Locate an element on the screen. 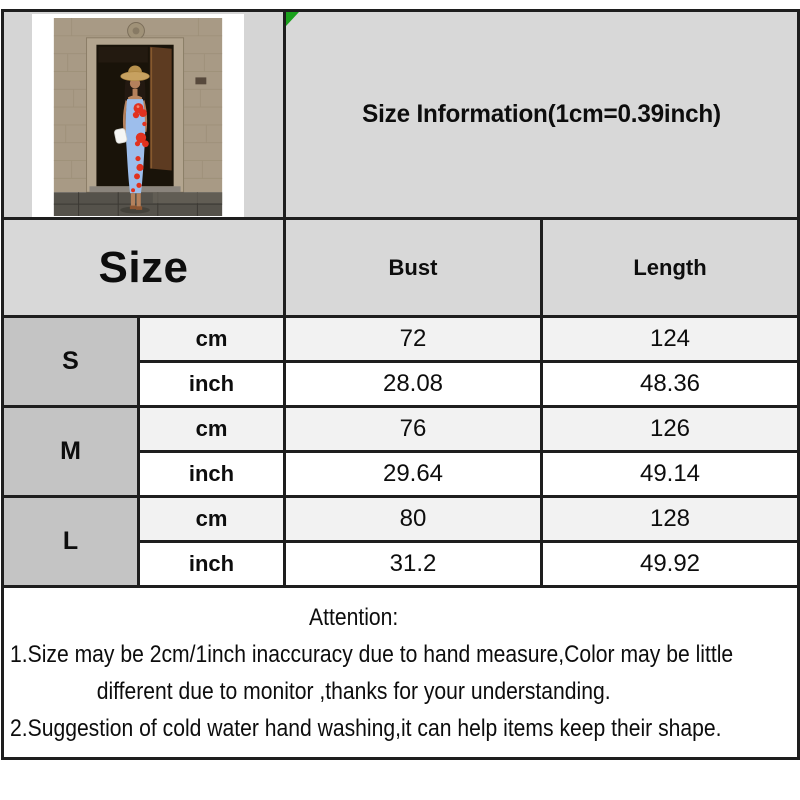 The height and width of the screenshot is (800, 800). model-figure is located at coordinates (132, 137).